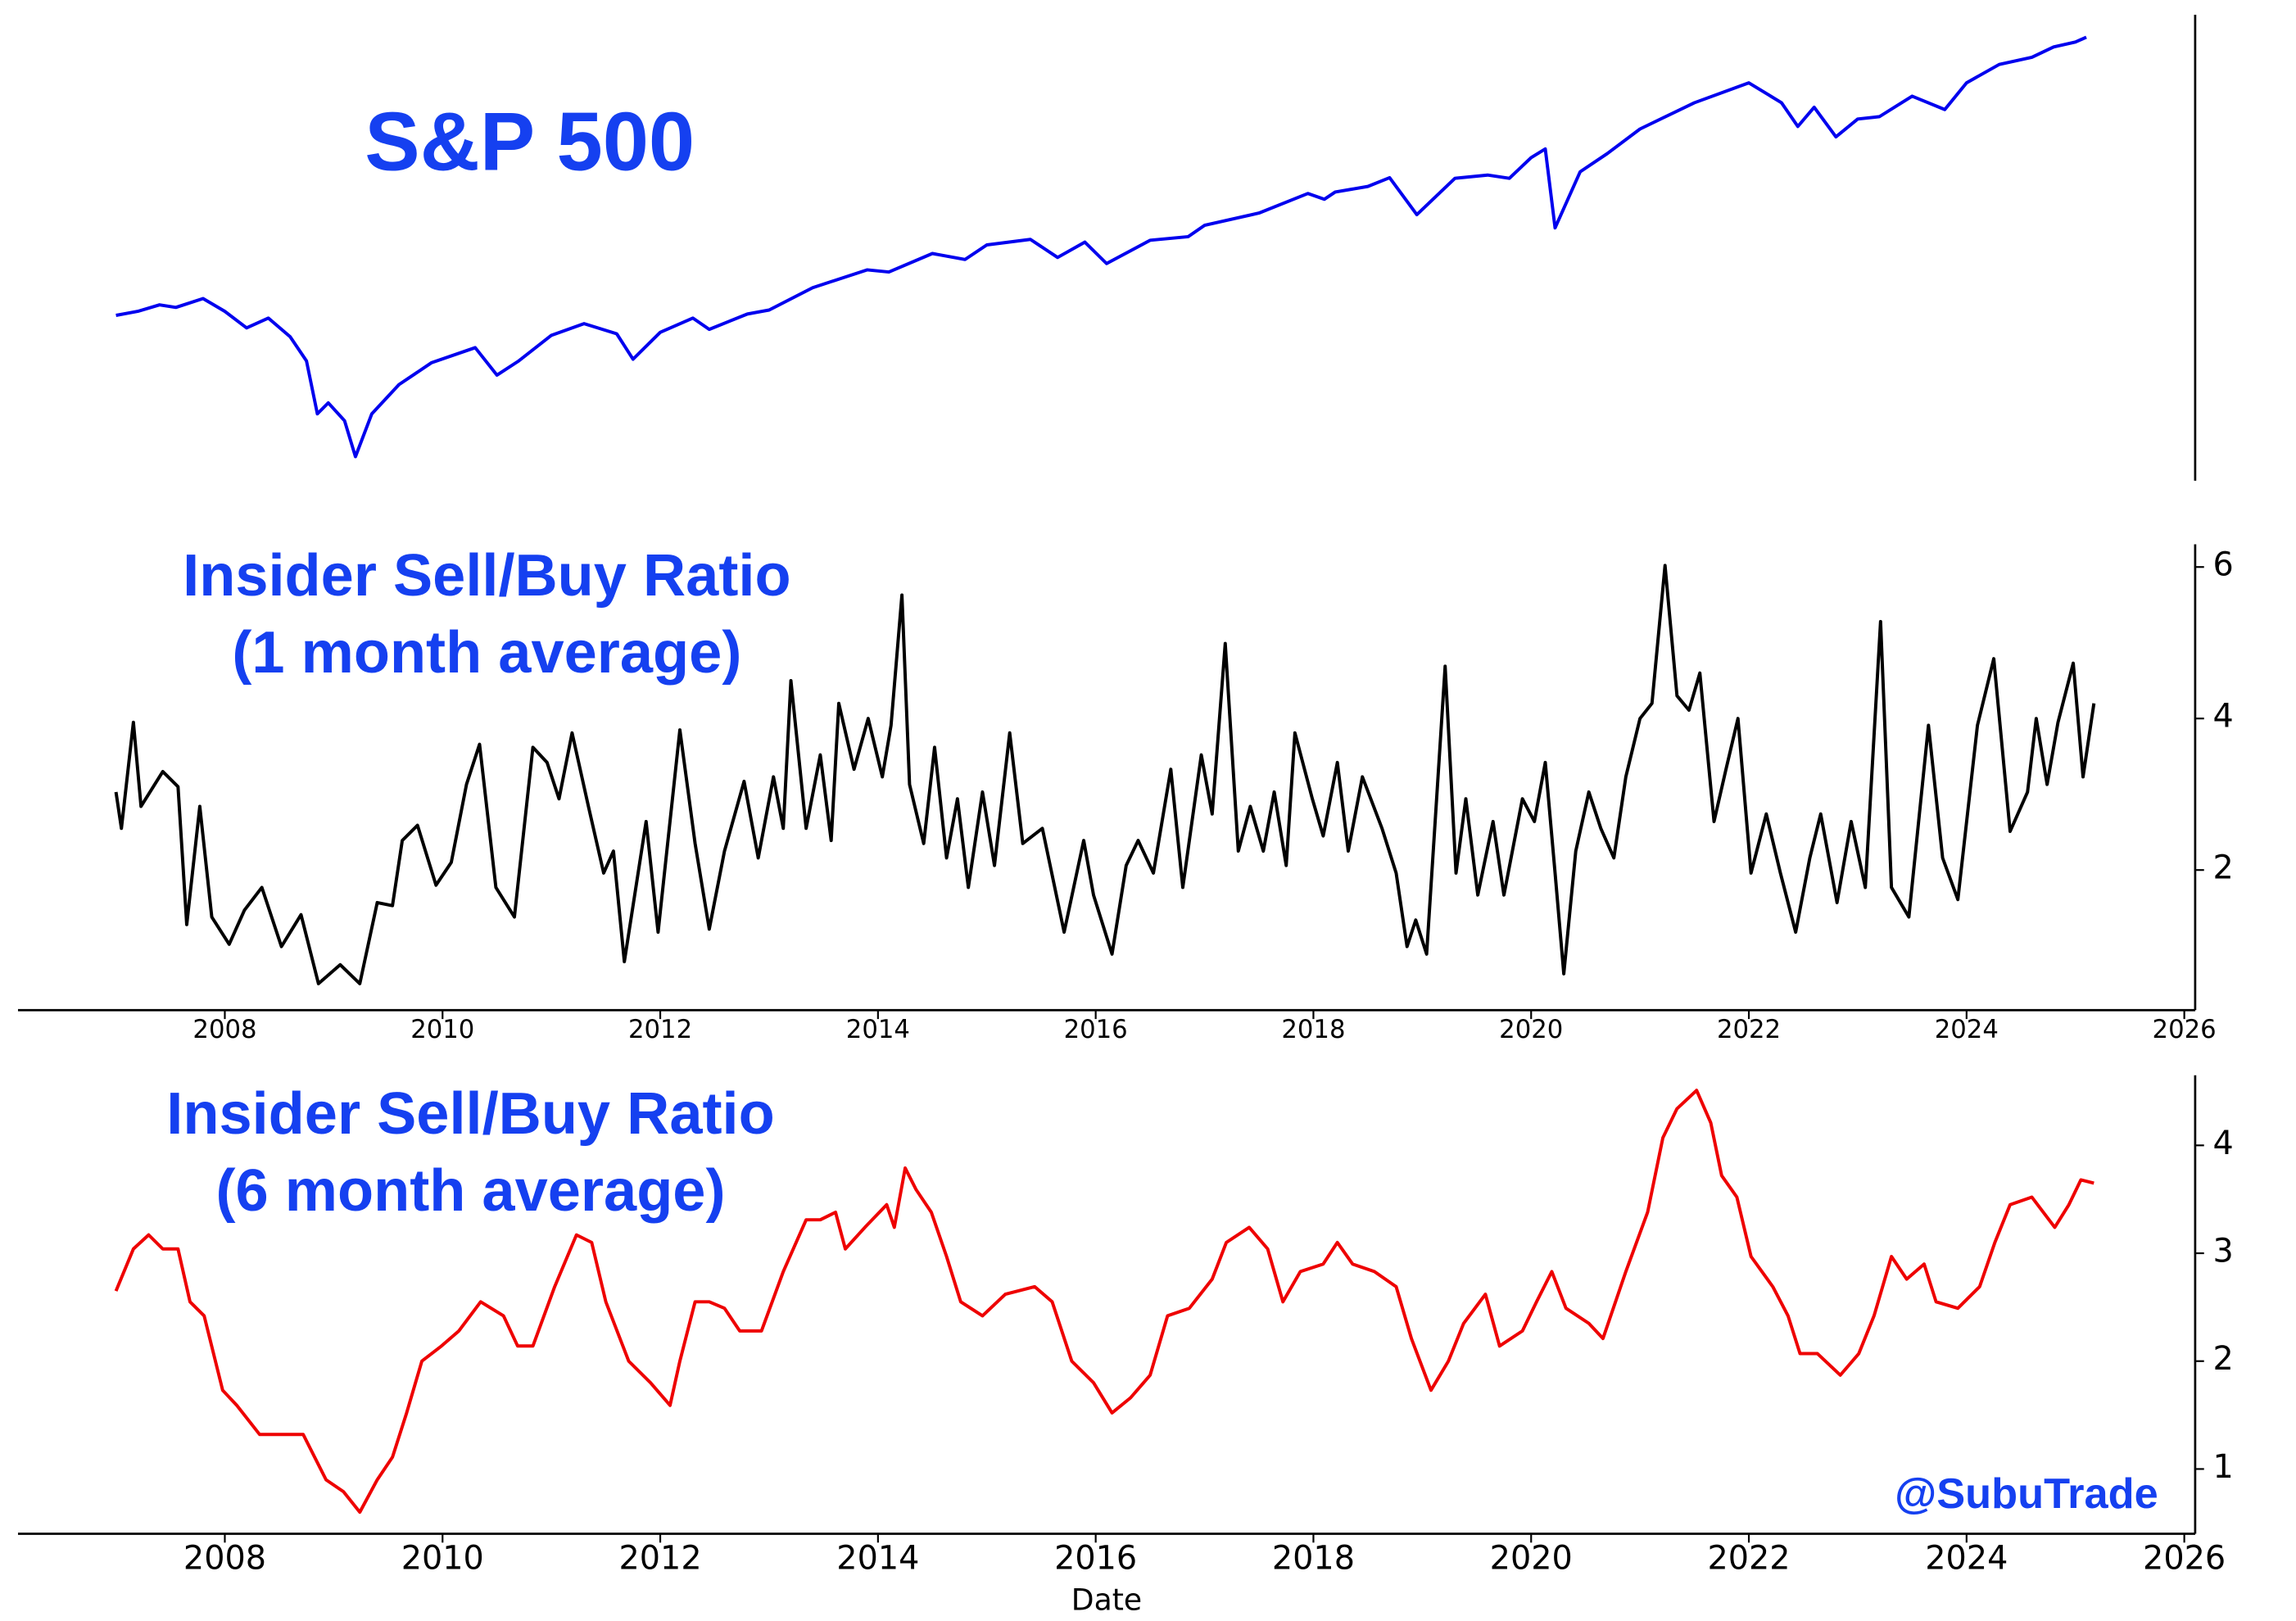  I want to click on chart-title: (6 month average), so click(470, 1191).